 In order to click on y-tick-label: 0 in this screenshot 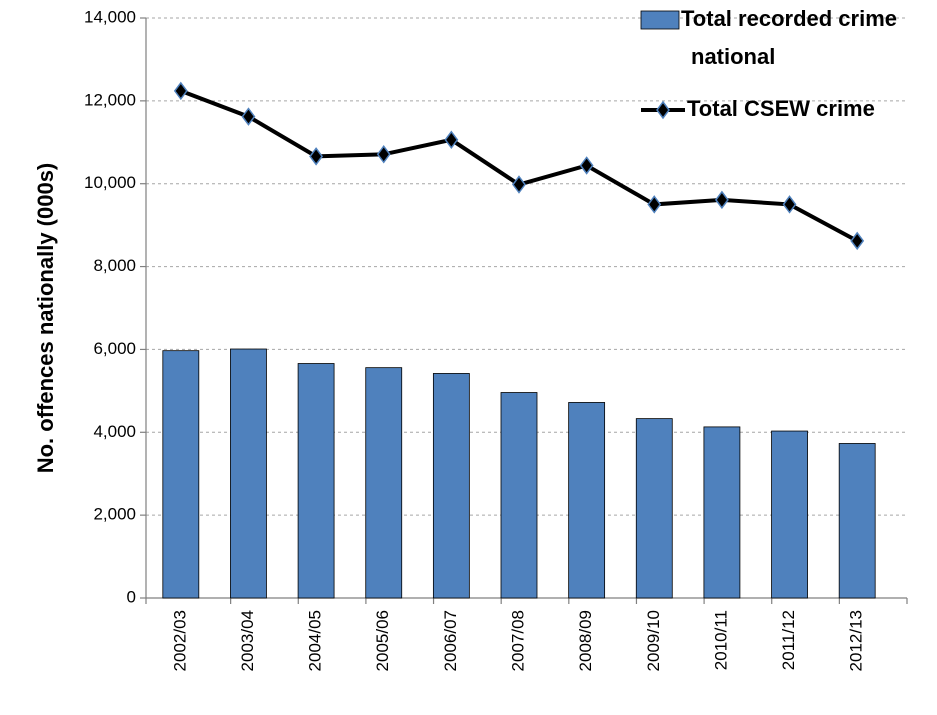, I will do `click(131, 596)`.